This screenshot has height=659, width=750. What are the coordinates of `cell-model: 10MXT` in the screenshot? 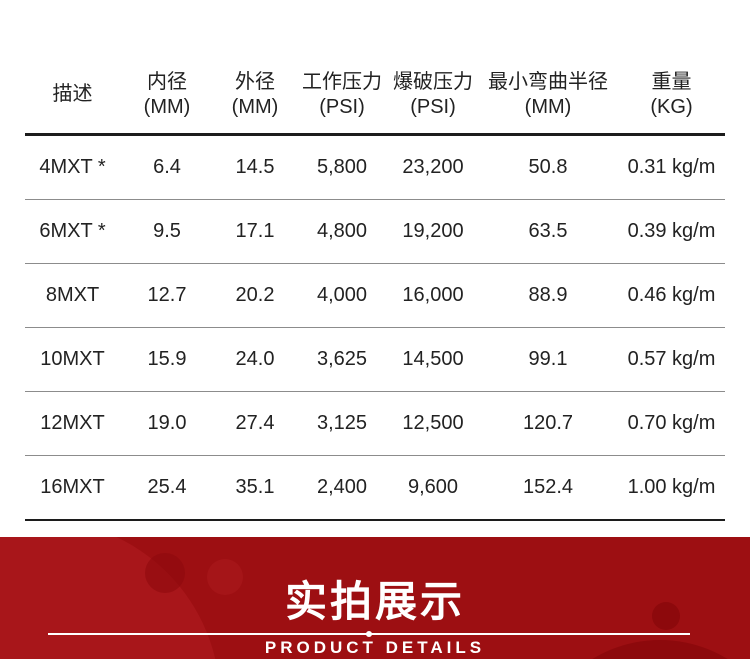 It's located at (72, 359).